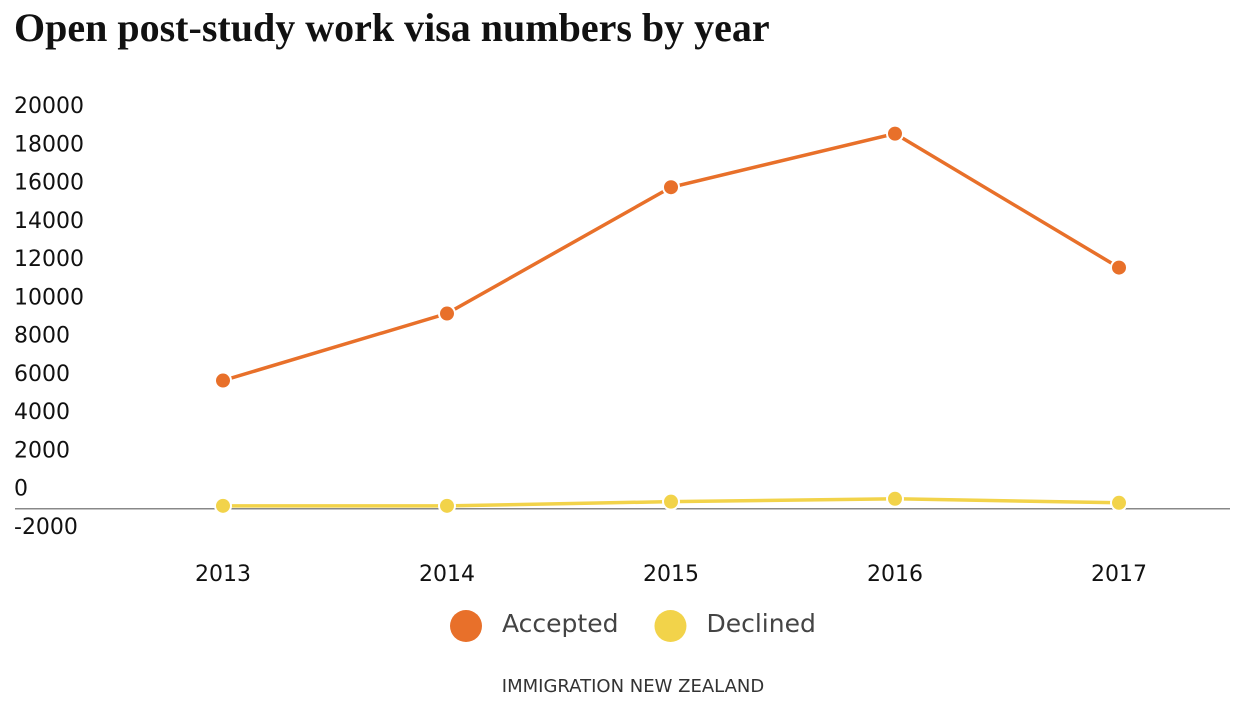 The image size is (1258, 702). What do you see at coordinates (671, 574) in the screenshot?
I see `x-tick-label: 2015` at bounding box center [671, 574].